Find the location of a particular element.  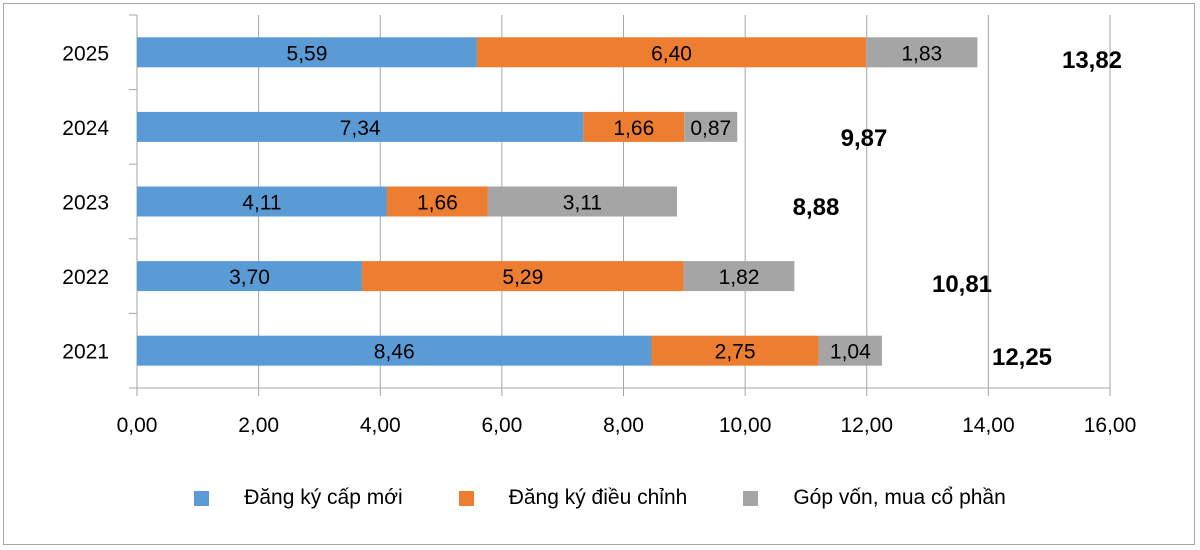

data-label-2024-series-1: 1,66 is located at coordinates (633, 128).